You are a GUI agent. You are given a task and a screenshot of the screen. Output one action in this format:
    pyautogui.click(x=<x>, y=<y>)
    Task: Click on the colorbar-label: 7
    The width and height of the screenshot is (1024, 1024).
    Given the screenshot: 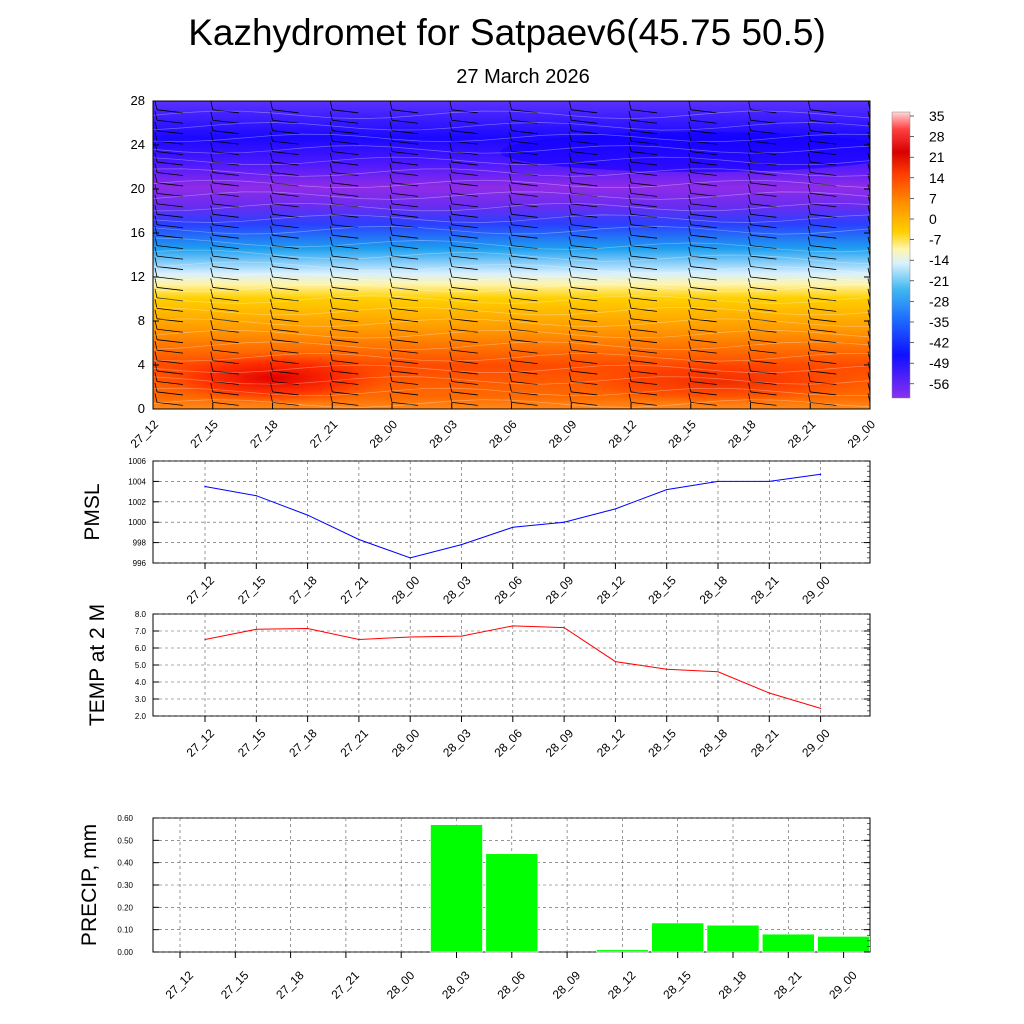 What is the action you would take?
    pyautogui.click(x=933, y=198)
    